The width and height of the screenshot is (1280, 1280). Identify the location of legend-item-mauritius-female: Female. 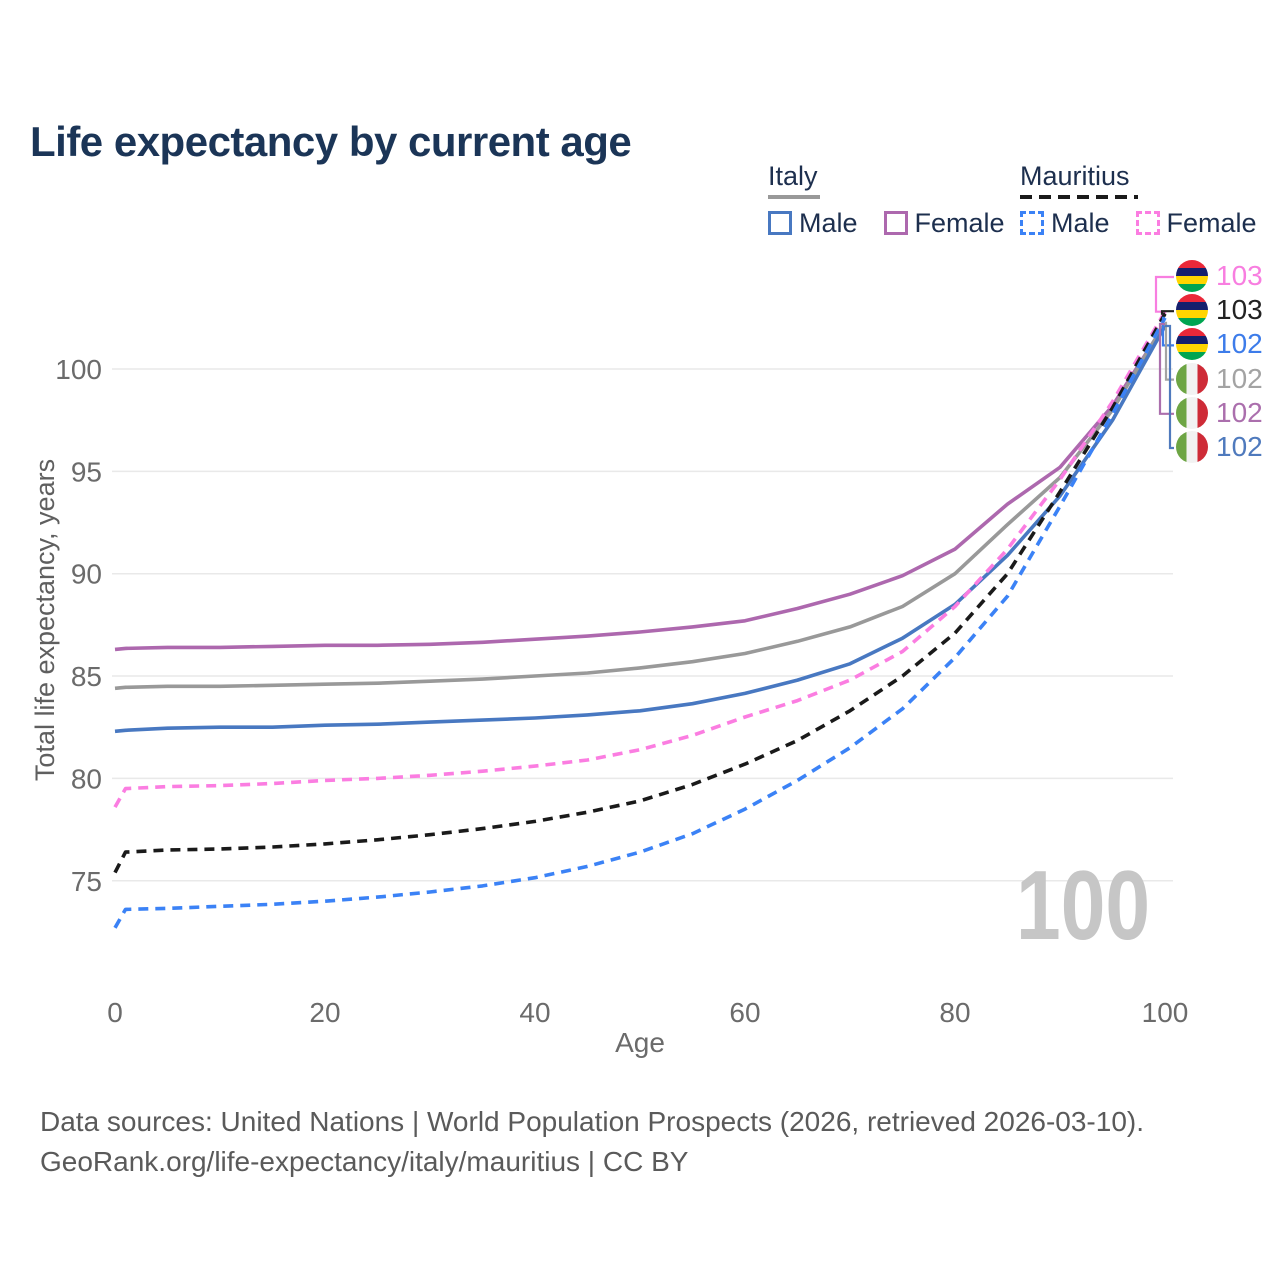
(1196, 223).